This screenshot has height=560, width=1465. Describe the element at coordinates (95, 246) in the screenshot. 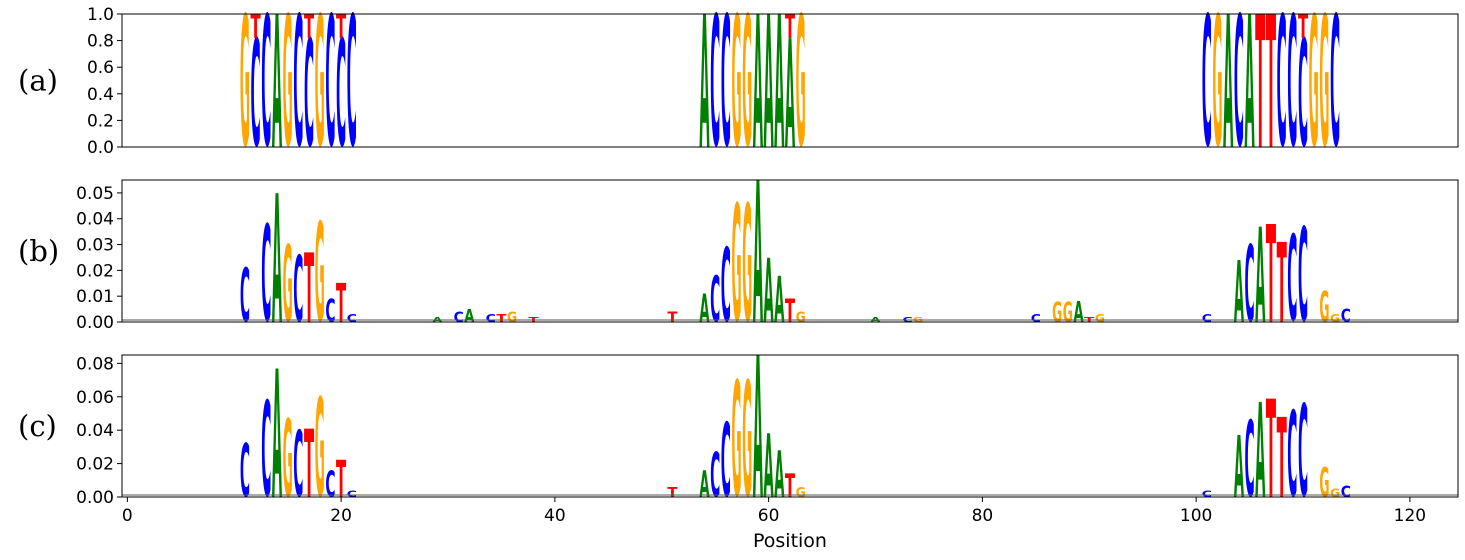

I see `y-tick-label: 0.03` at that location.